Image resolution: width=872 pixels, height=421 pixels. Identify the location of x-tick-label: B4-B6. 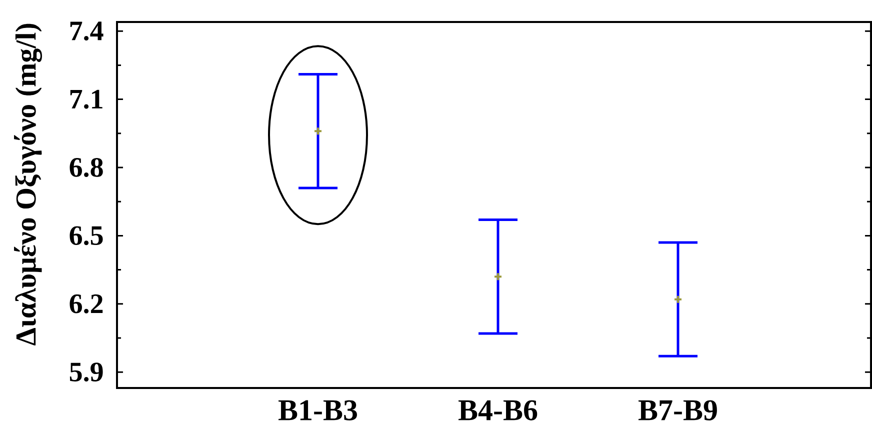
(498, 410).